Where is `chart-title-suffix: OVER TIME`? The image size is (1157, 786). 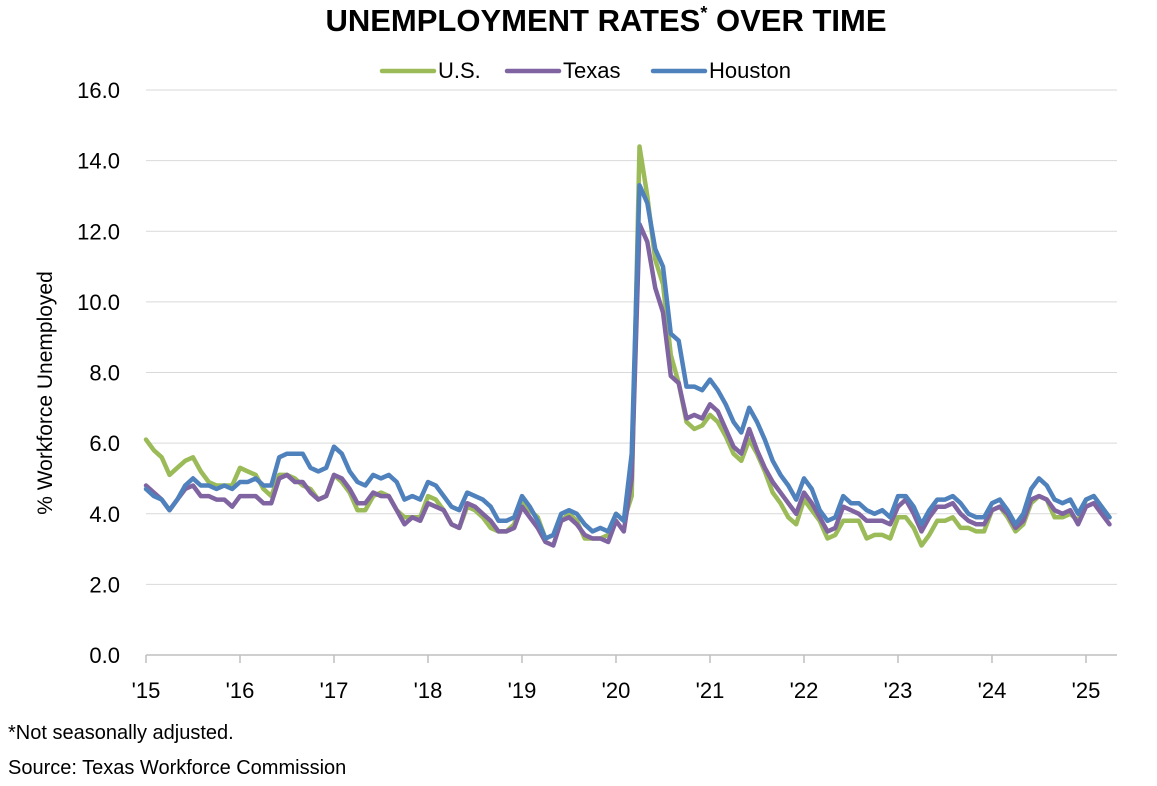 chart-title-suffix: OVER TIME is located at coordinates (796, 20).